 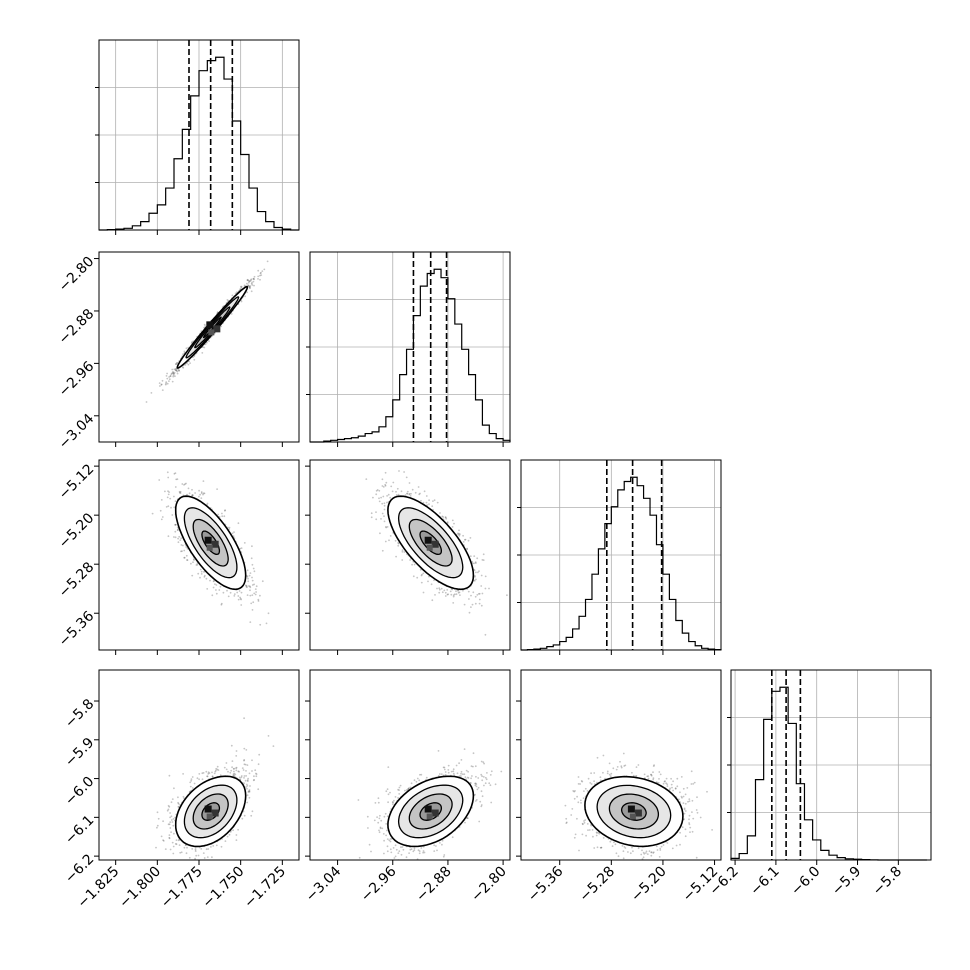 I want to click on y-tick-label: −5.28, so click(x=77, y=580).